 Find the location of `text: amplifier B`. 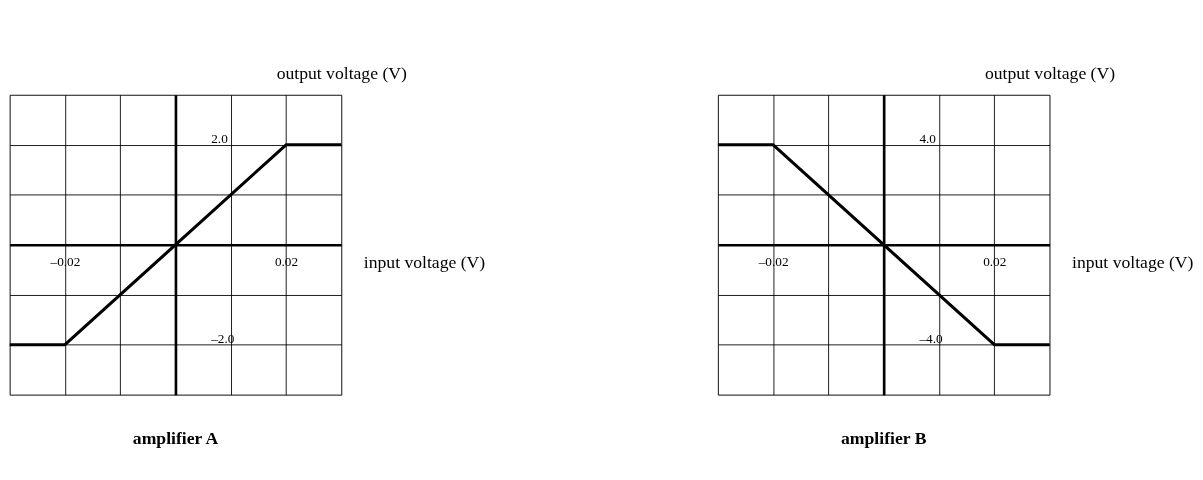

text: amplifier B is located at coordinates (884, 438).